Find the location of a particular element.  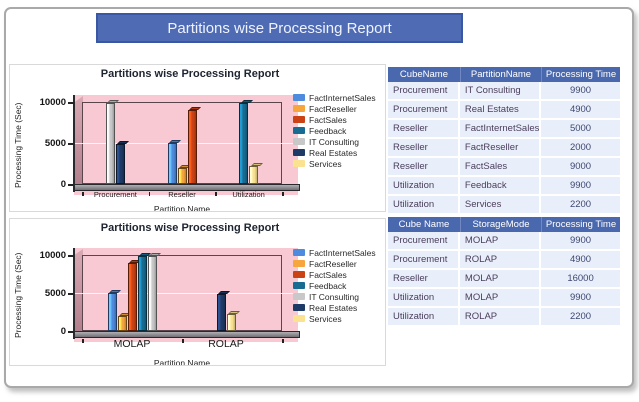

table-cell: Services is located at coordinates (500, 205).